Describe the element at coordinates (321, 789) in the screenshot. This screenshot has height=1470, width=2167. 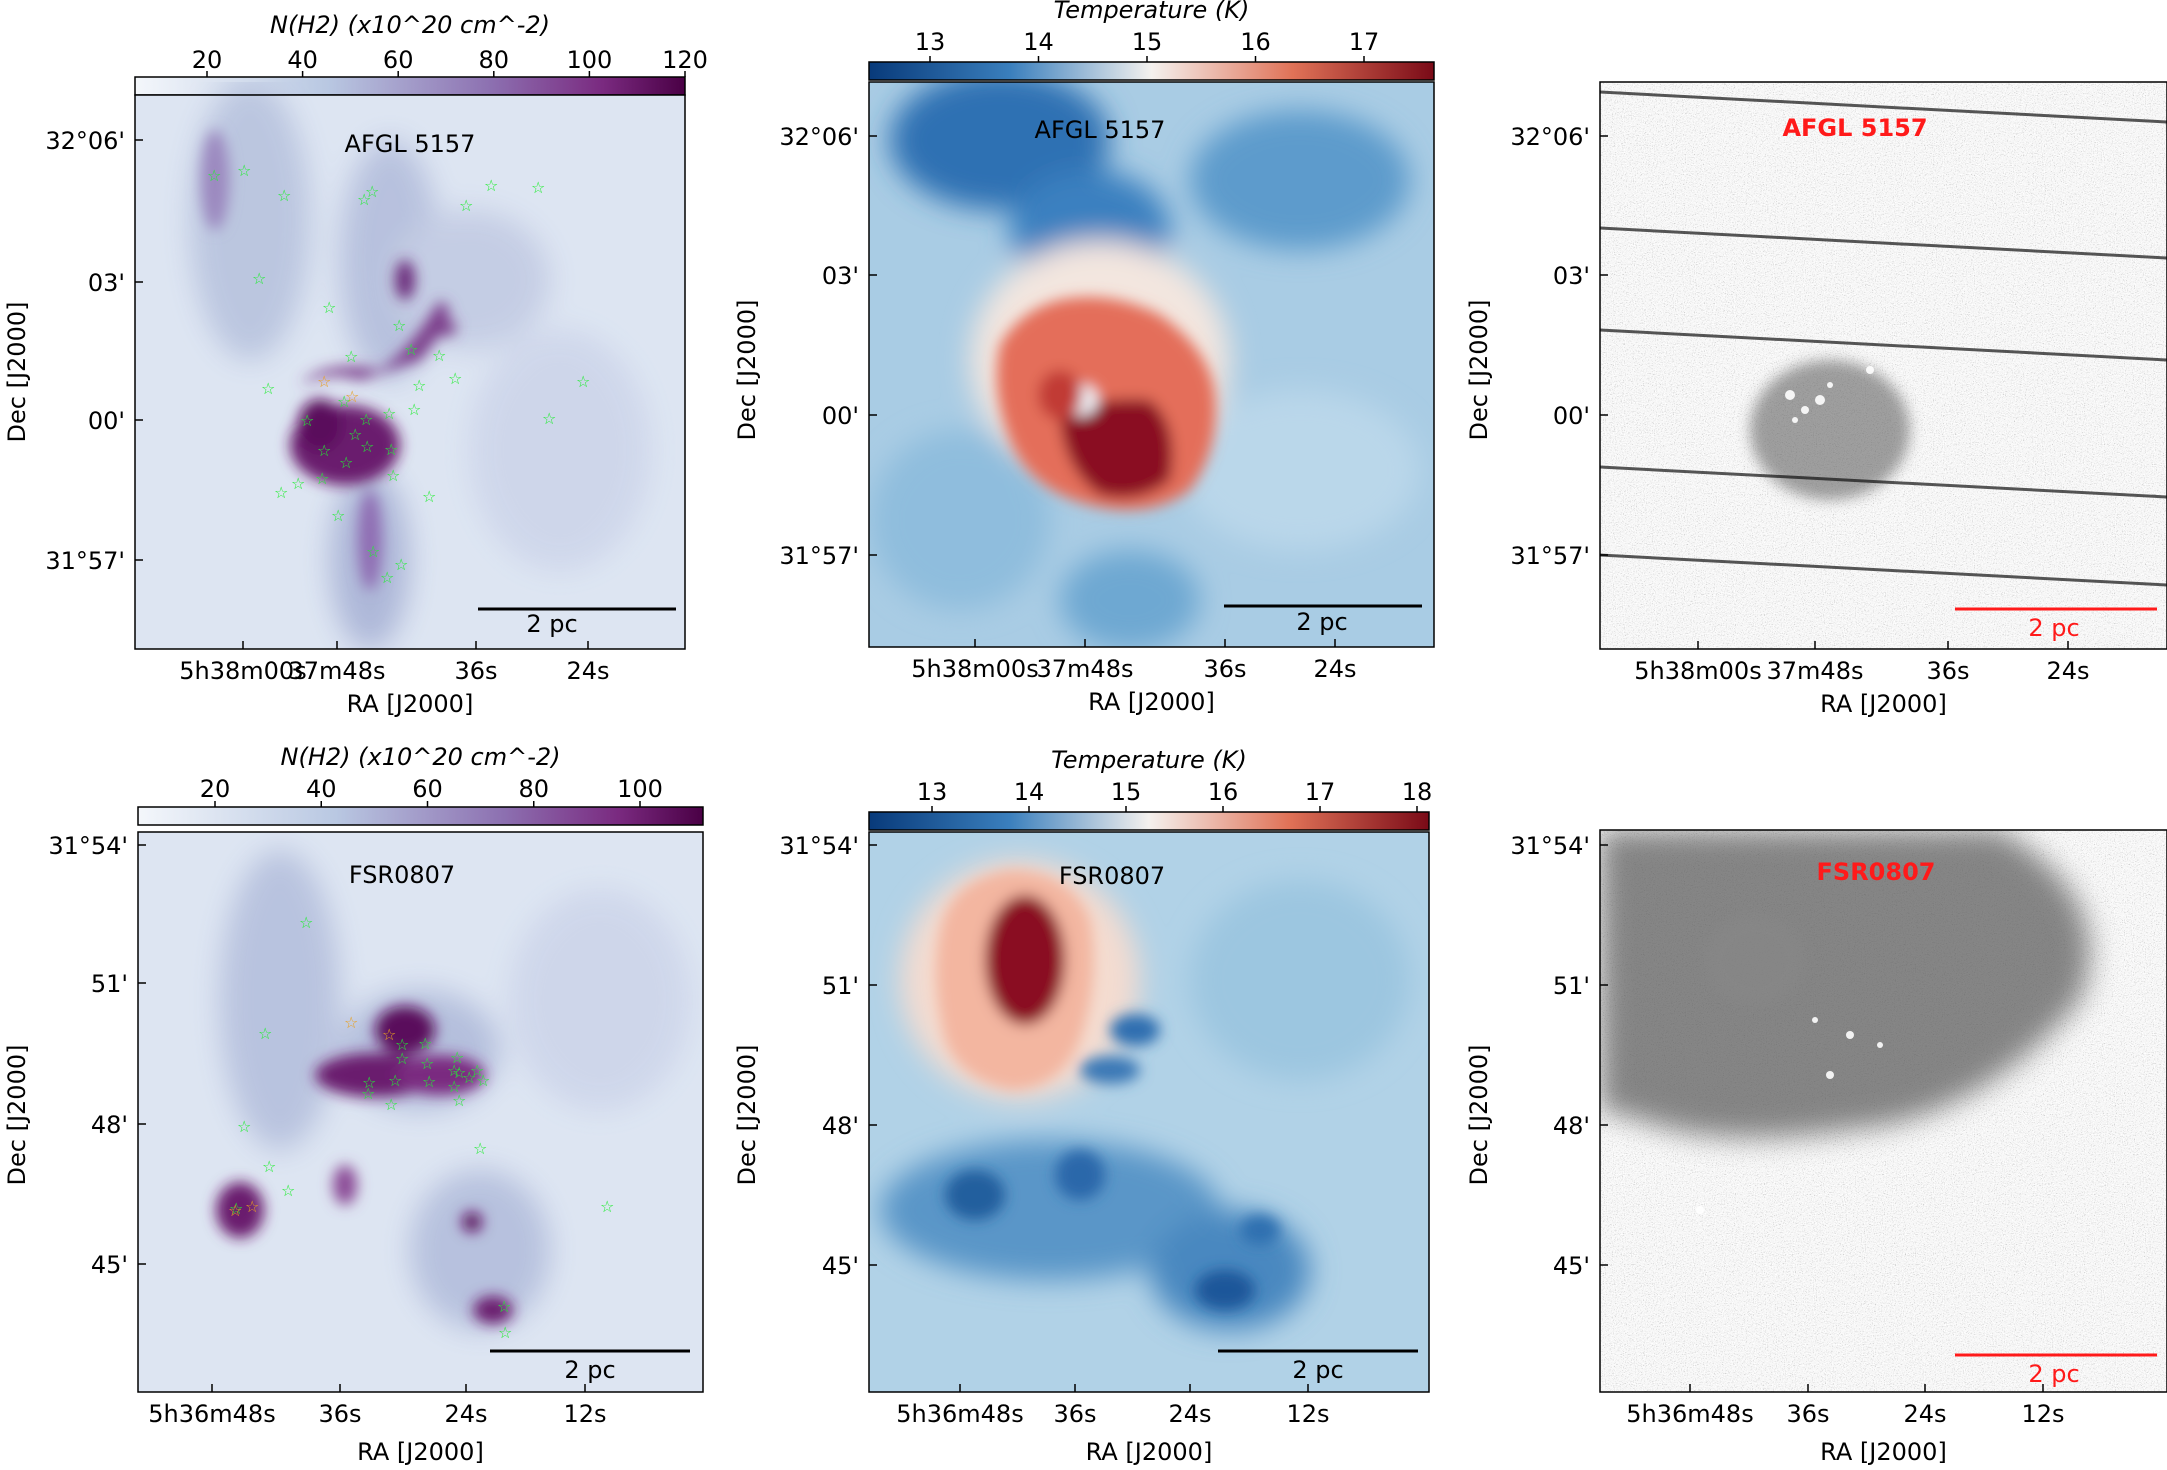
I see `colorbar-tick-label: 40` at that location.